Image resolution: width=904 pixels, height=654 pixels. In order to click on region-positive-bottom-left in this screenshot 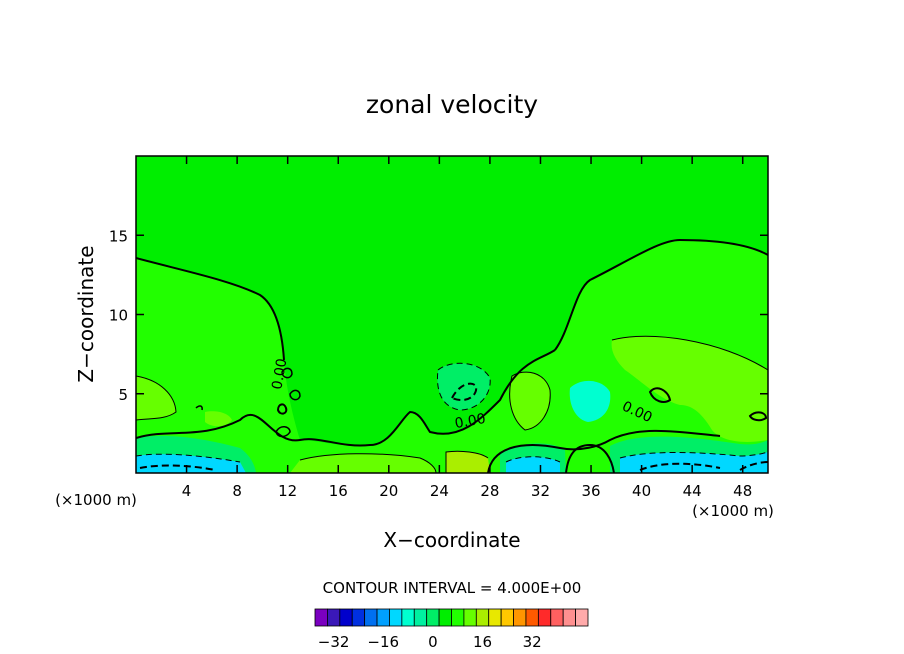, I will do `click(363, 463)`.